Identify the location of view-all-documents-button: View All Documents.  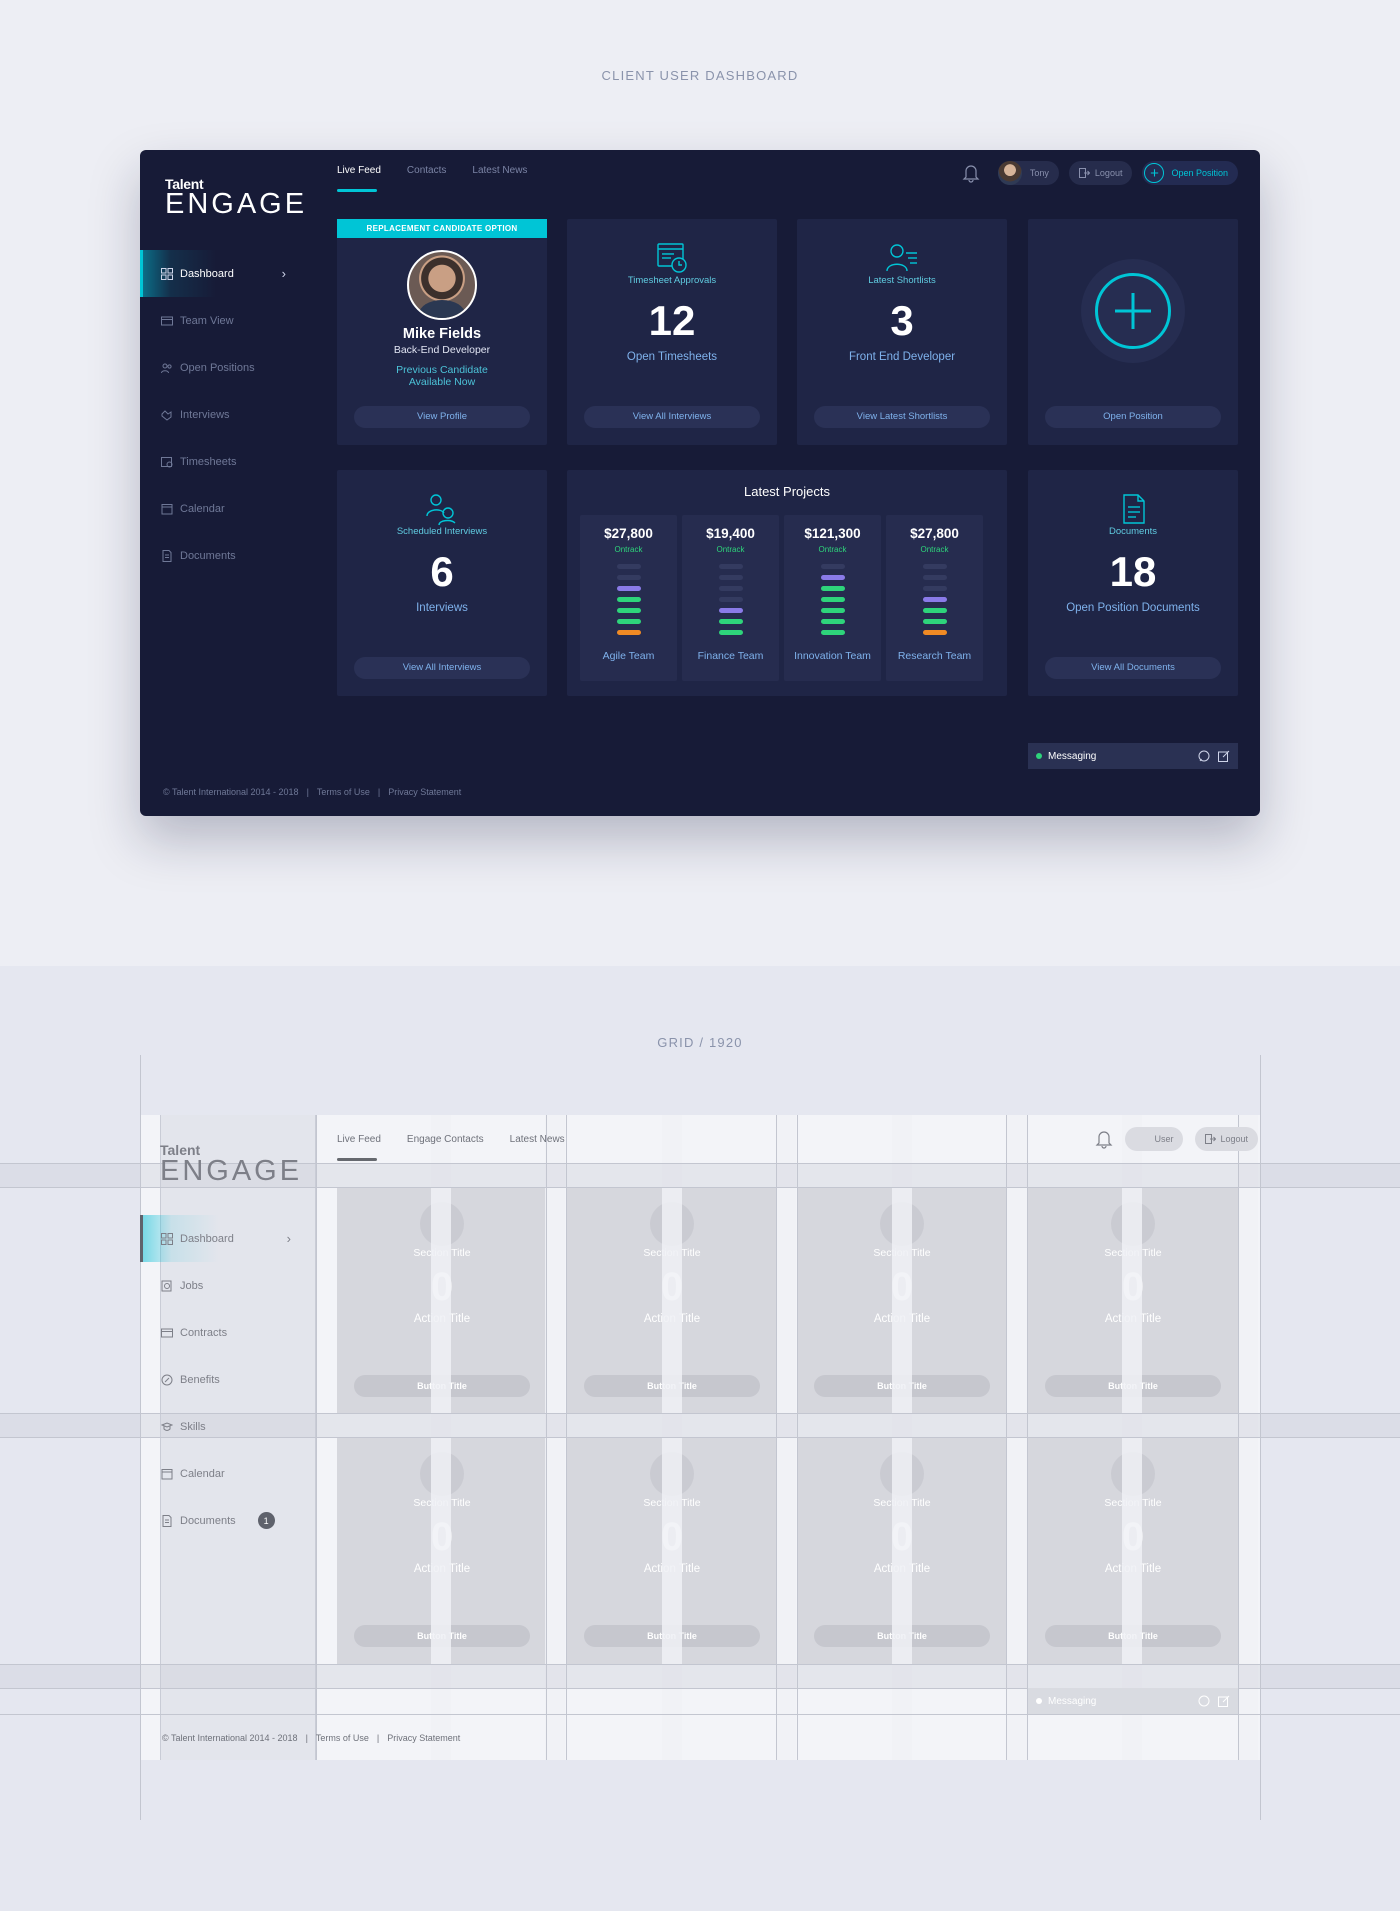
(1133, 668).